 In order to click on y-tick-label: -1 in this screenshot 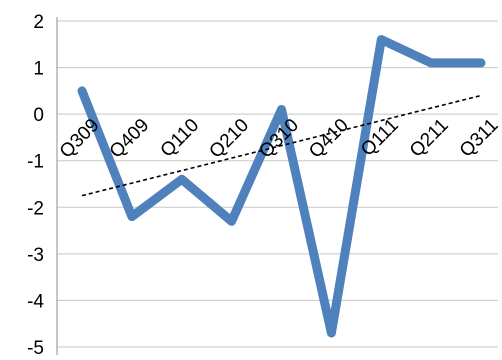, I will do `click(35, 162)`.